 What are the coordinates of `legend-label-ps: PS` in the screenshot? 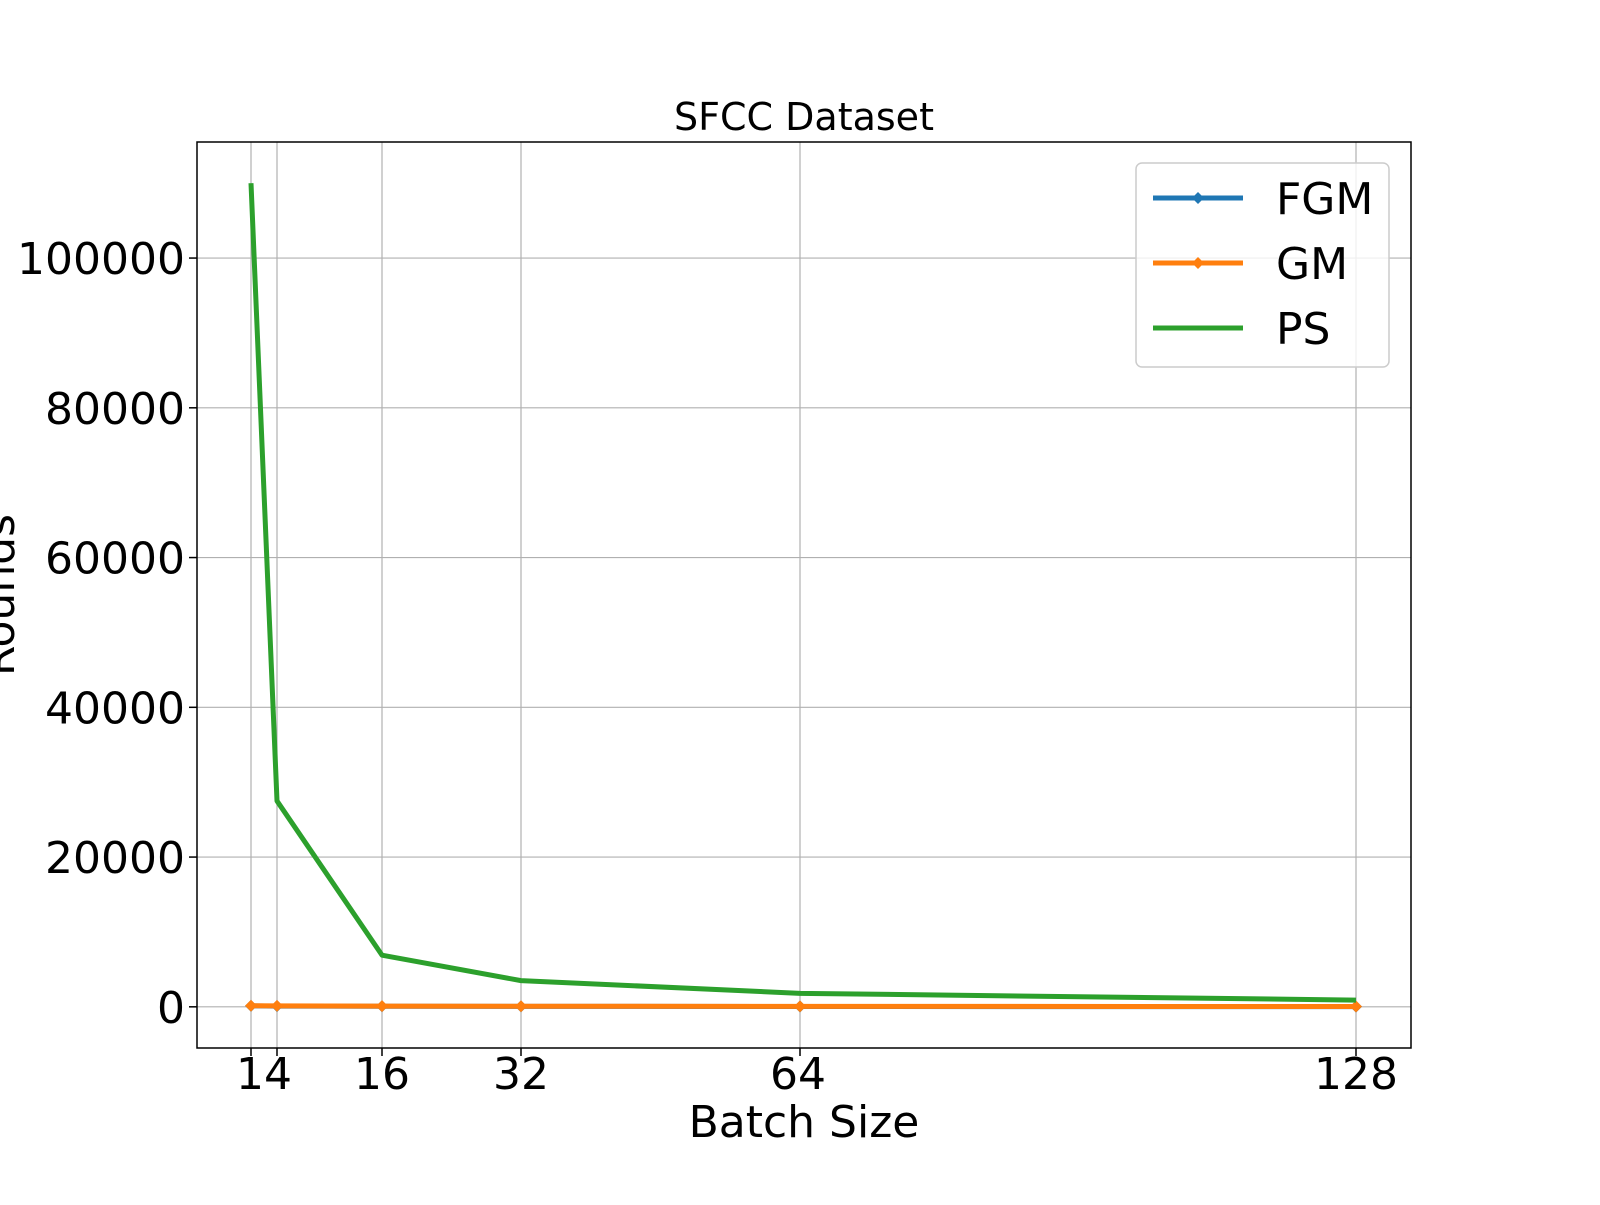 It's located at (1303, 329).